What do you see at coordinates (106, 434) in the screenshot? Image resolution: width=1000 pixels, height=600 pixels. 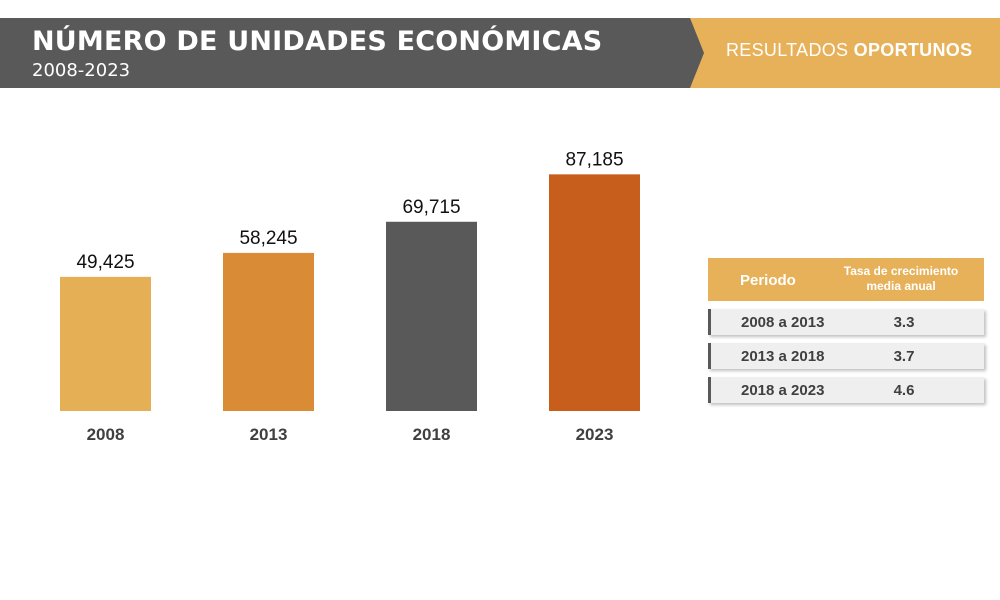 I see `category-label: 2008` at bounding box center [106, 434].